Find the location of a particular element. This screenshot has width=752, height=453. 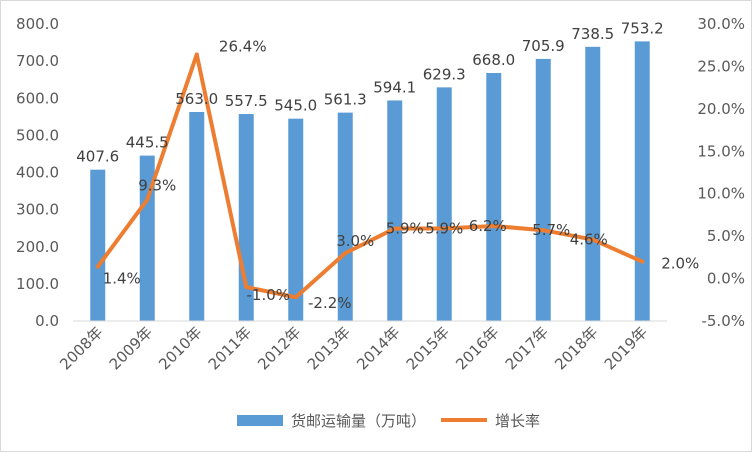

growth-label-8: 6.2% is located at coordinates (488, 226).